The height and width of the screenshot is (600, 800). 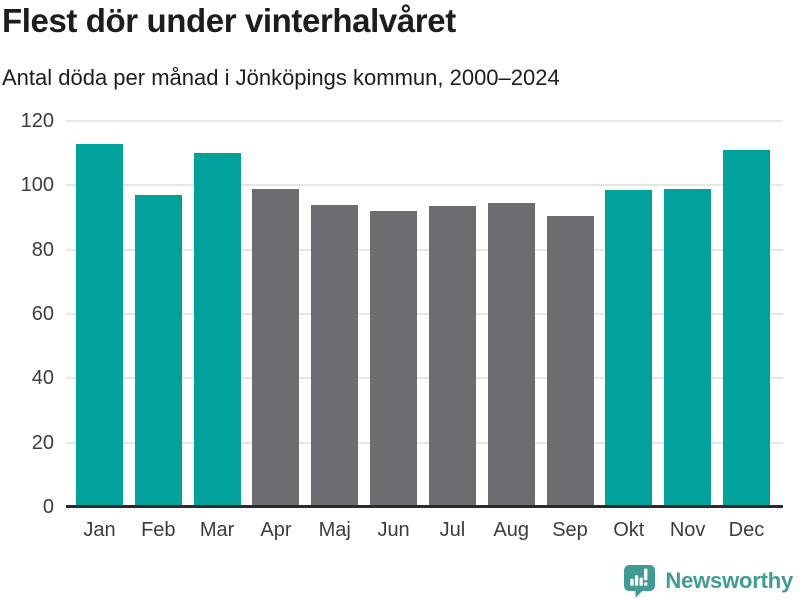 What do you see at coordinates (229, 20) in the screenshot?
I see `chart-title: Flest dör under vinterhalvåret` at bounding box center [229, 20].